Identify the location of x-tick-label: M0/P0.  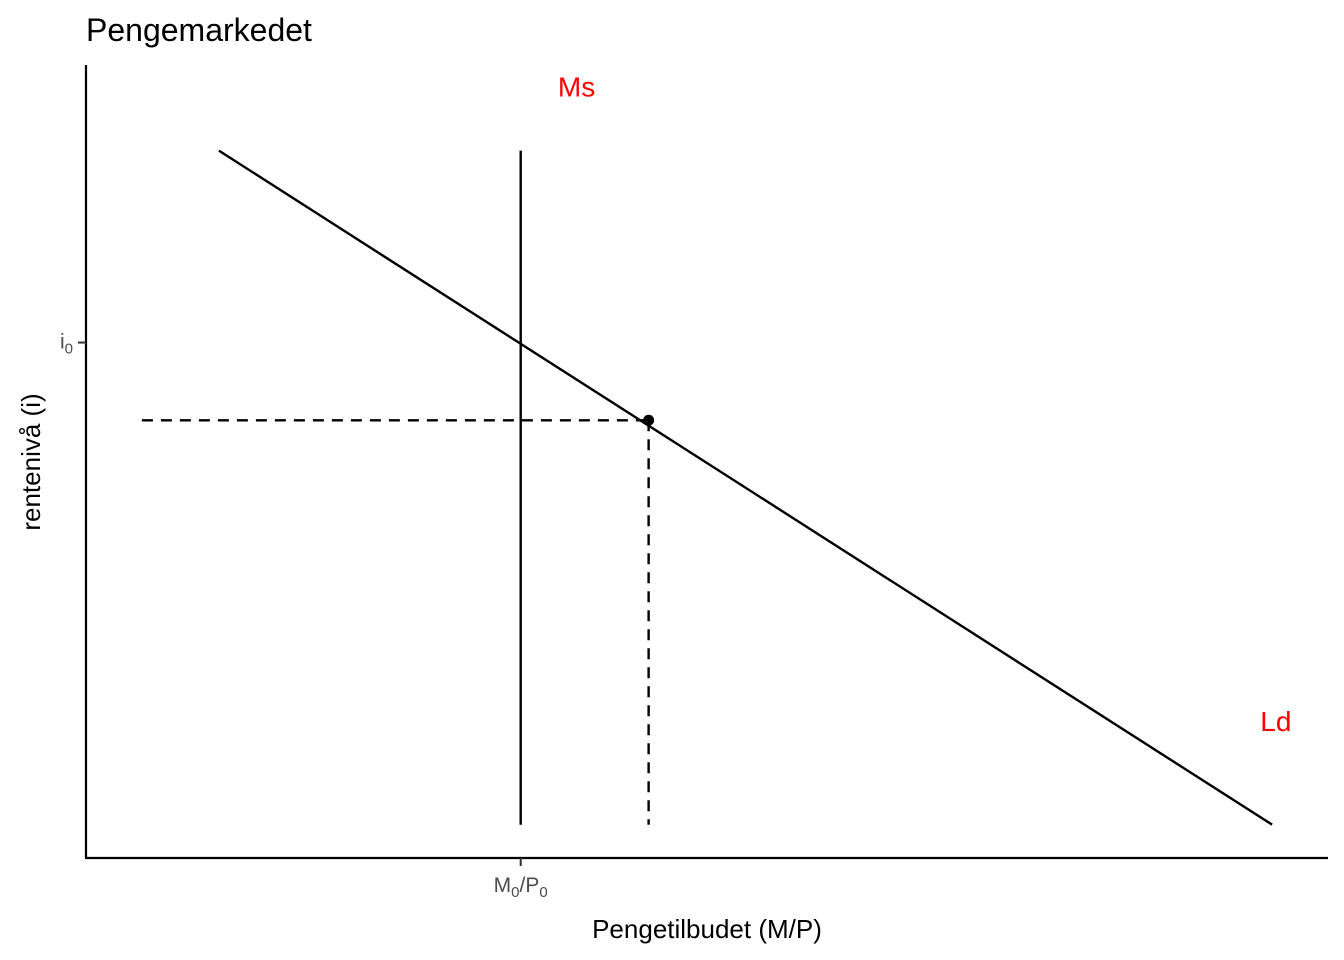
(521, 887).